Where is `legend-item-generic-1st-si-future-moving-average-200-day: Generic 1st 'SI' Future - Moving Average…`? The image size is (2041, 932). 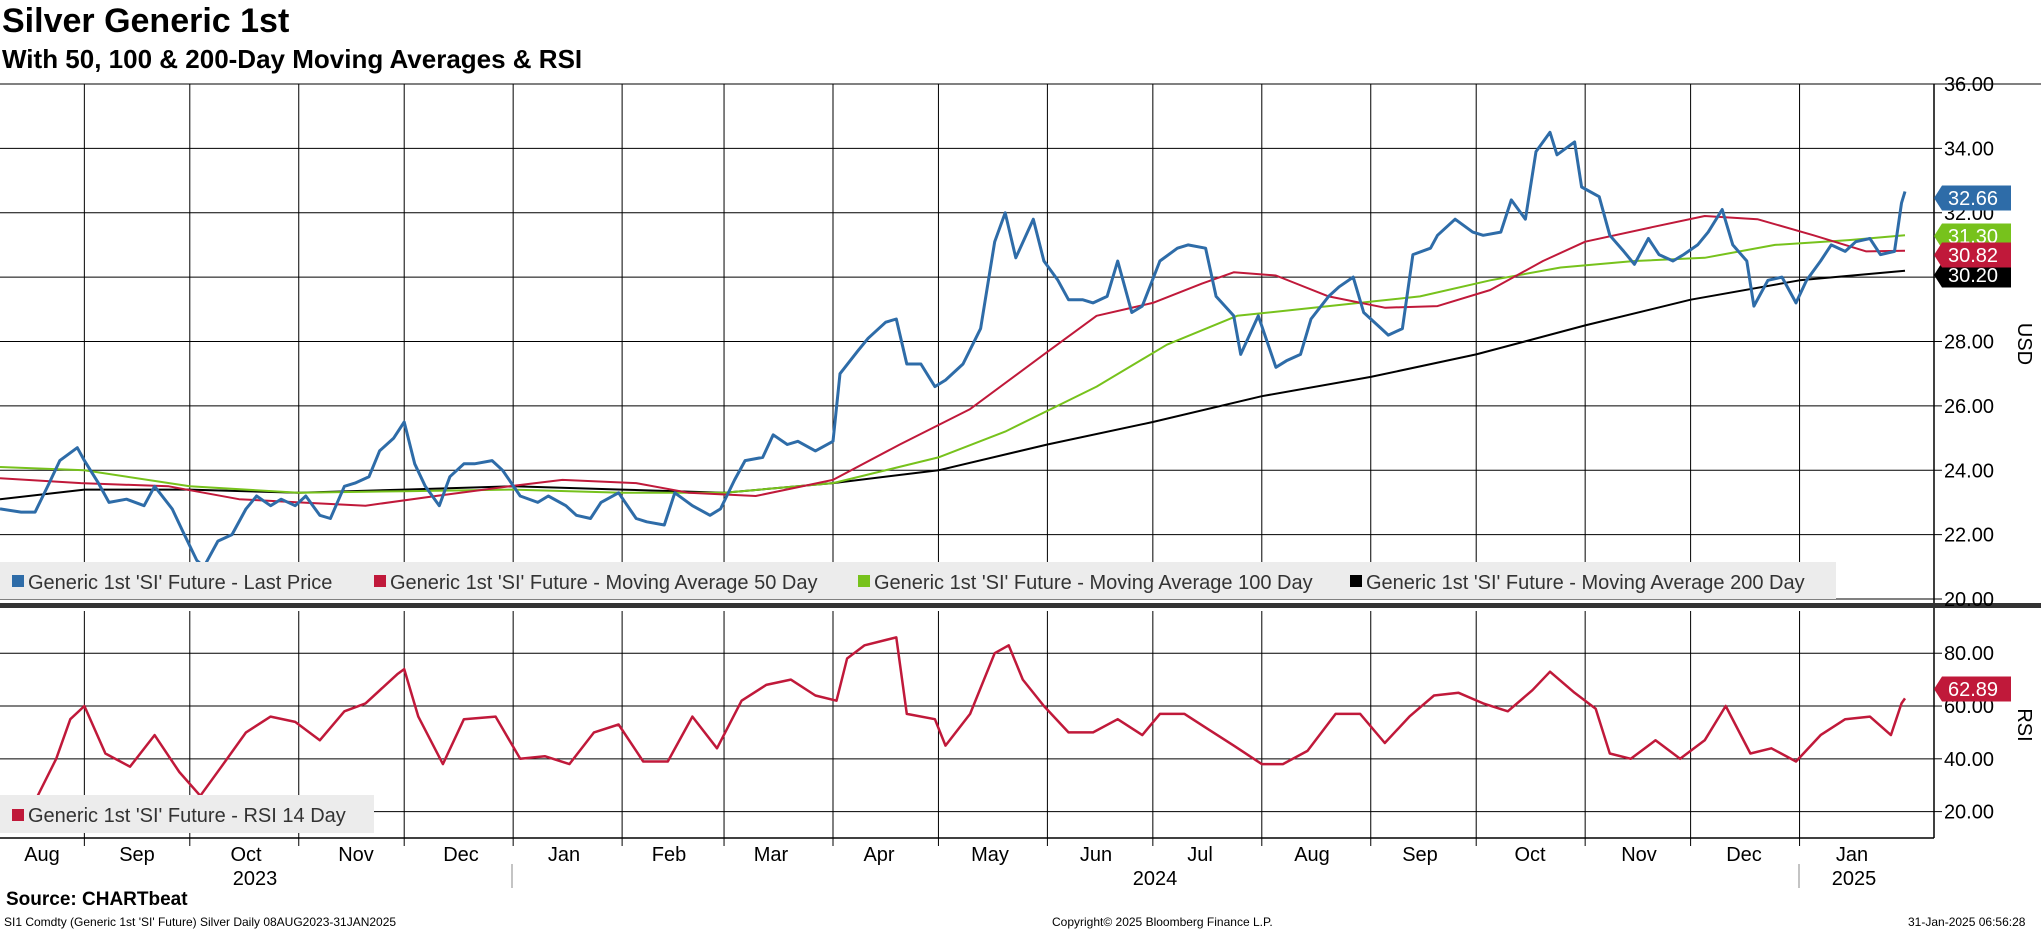
legend-item-generic-1st-si-future-moving-average-200-day: Generic 1st 'SI' Future - Moving Average… is located at coordinates (1577, 583).